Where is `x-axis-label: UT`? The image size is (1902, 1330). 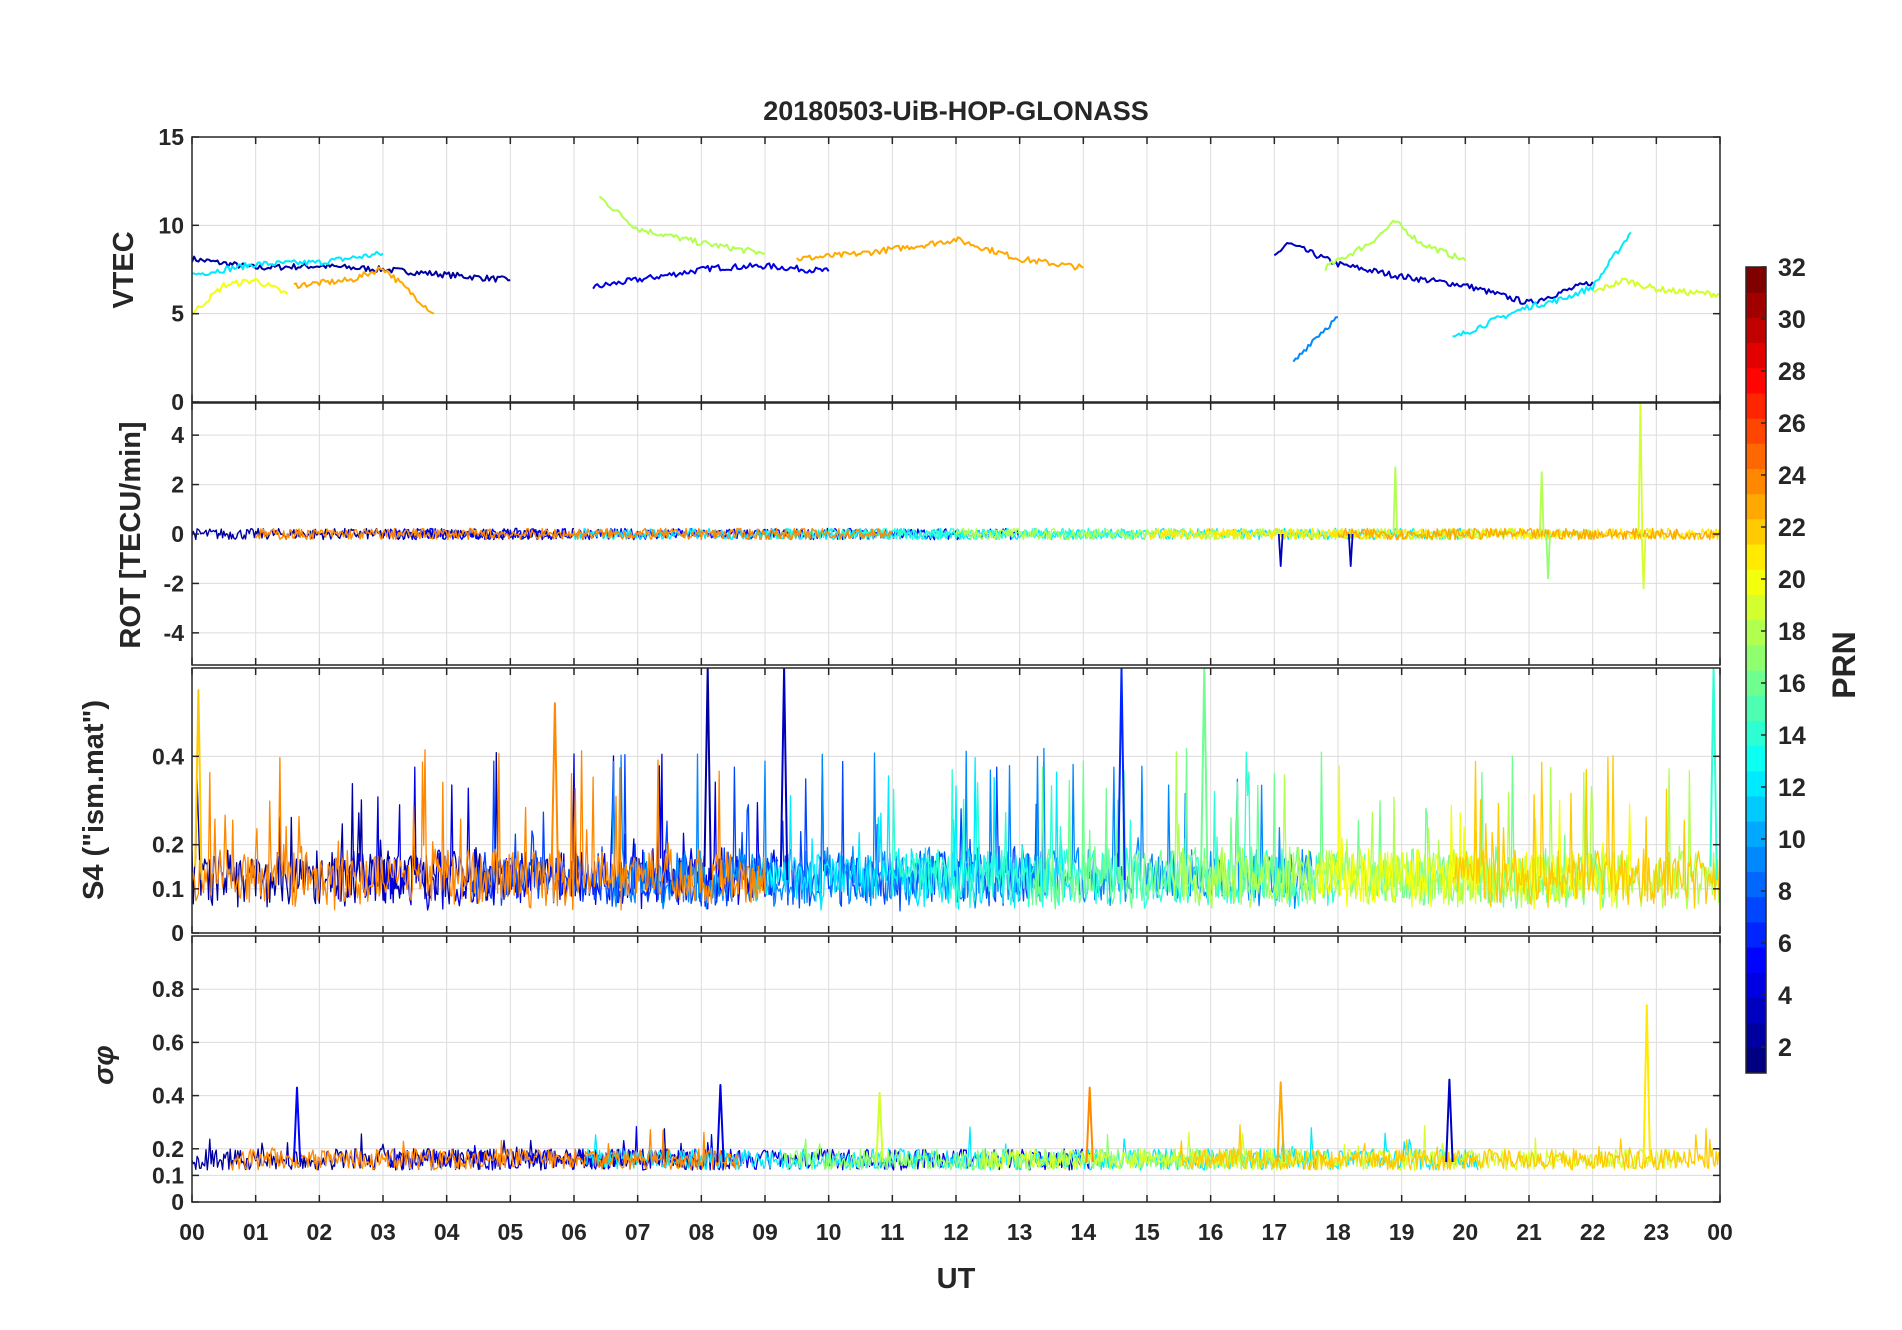 x-axis-label: UT is located at coordinates (956, 1279).